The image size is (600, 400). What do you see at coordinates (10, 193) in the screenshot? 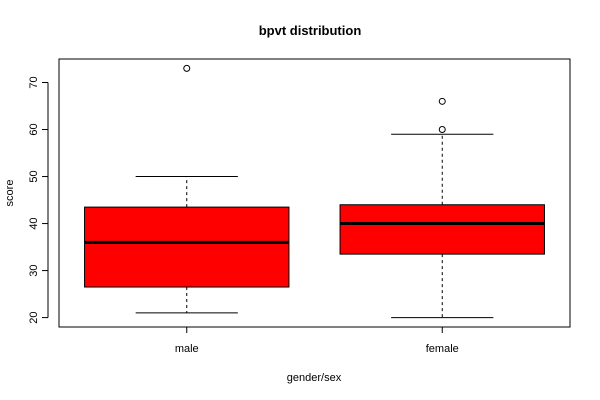
I see `y-axis-label: score` at bounding box center [10, 193].